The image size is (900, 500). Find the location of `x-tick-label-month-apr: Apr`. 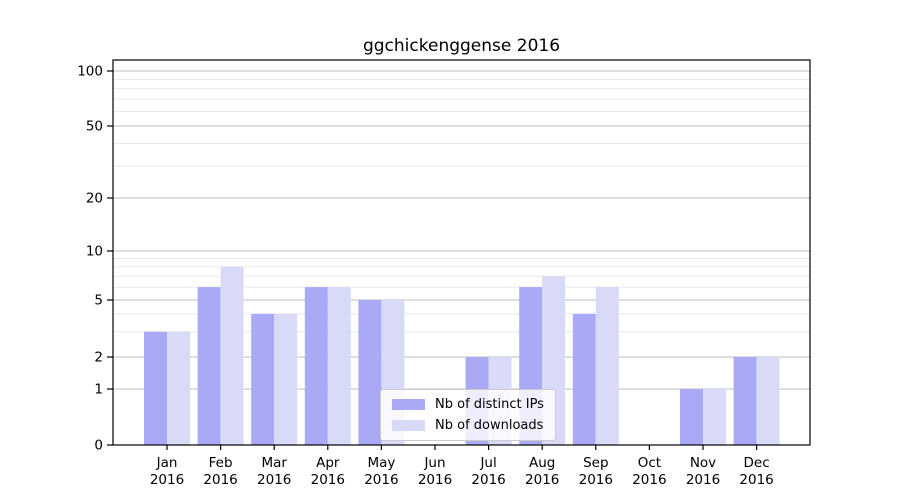

x-tick-label-month-apr: Apr is located at coordinates (328, 463).